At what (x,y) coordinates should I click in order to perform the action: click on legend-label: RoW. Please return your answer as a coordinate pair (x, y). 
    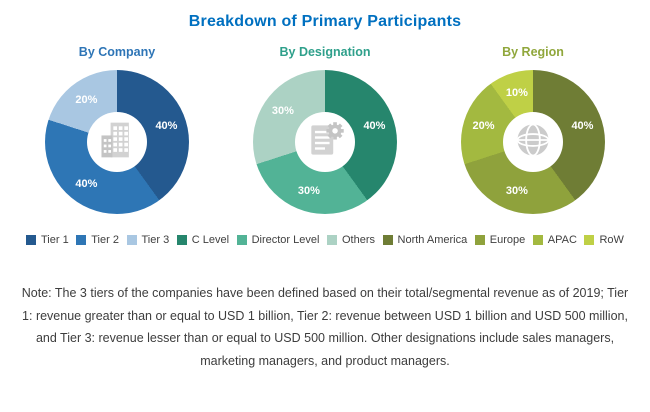
    Looking at the image, I should click on (611, 240).